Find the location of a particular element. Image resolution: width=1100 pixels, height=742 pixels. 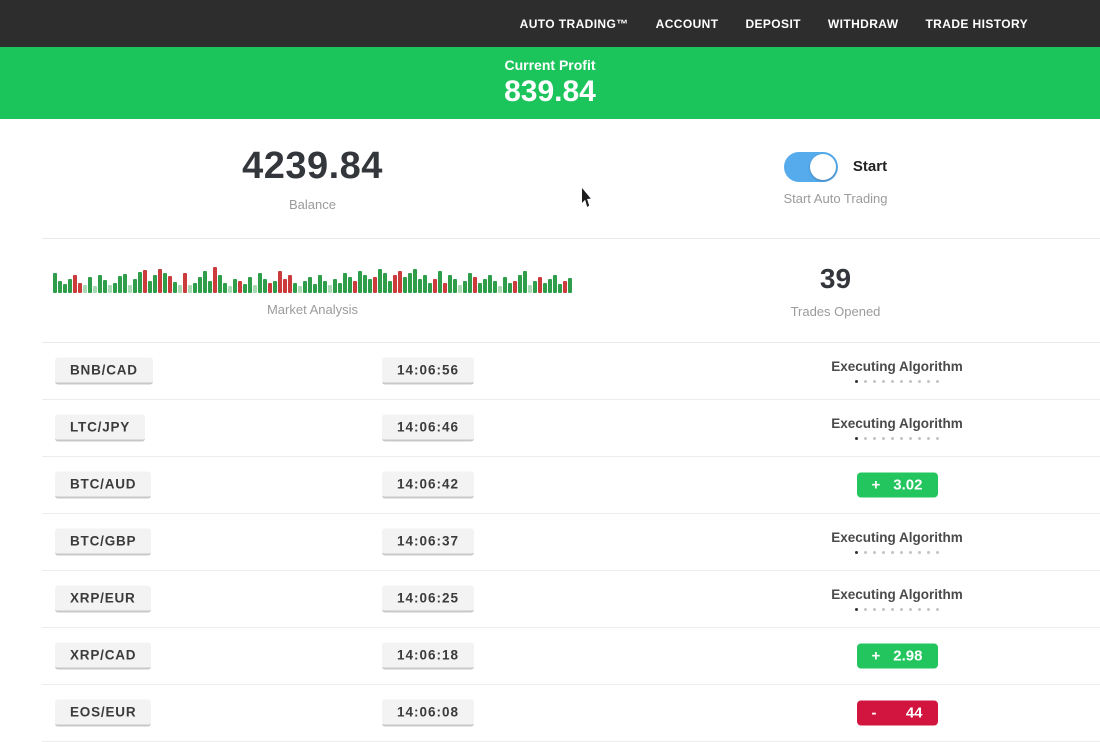

trades-opened-label: Trades Opened is located at coordinates (835, 311).